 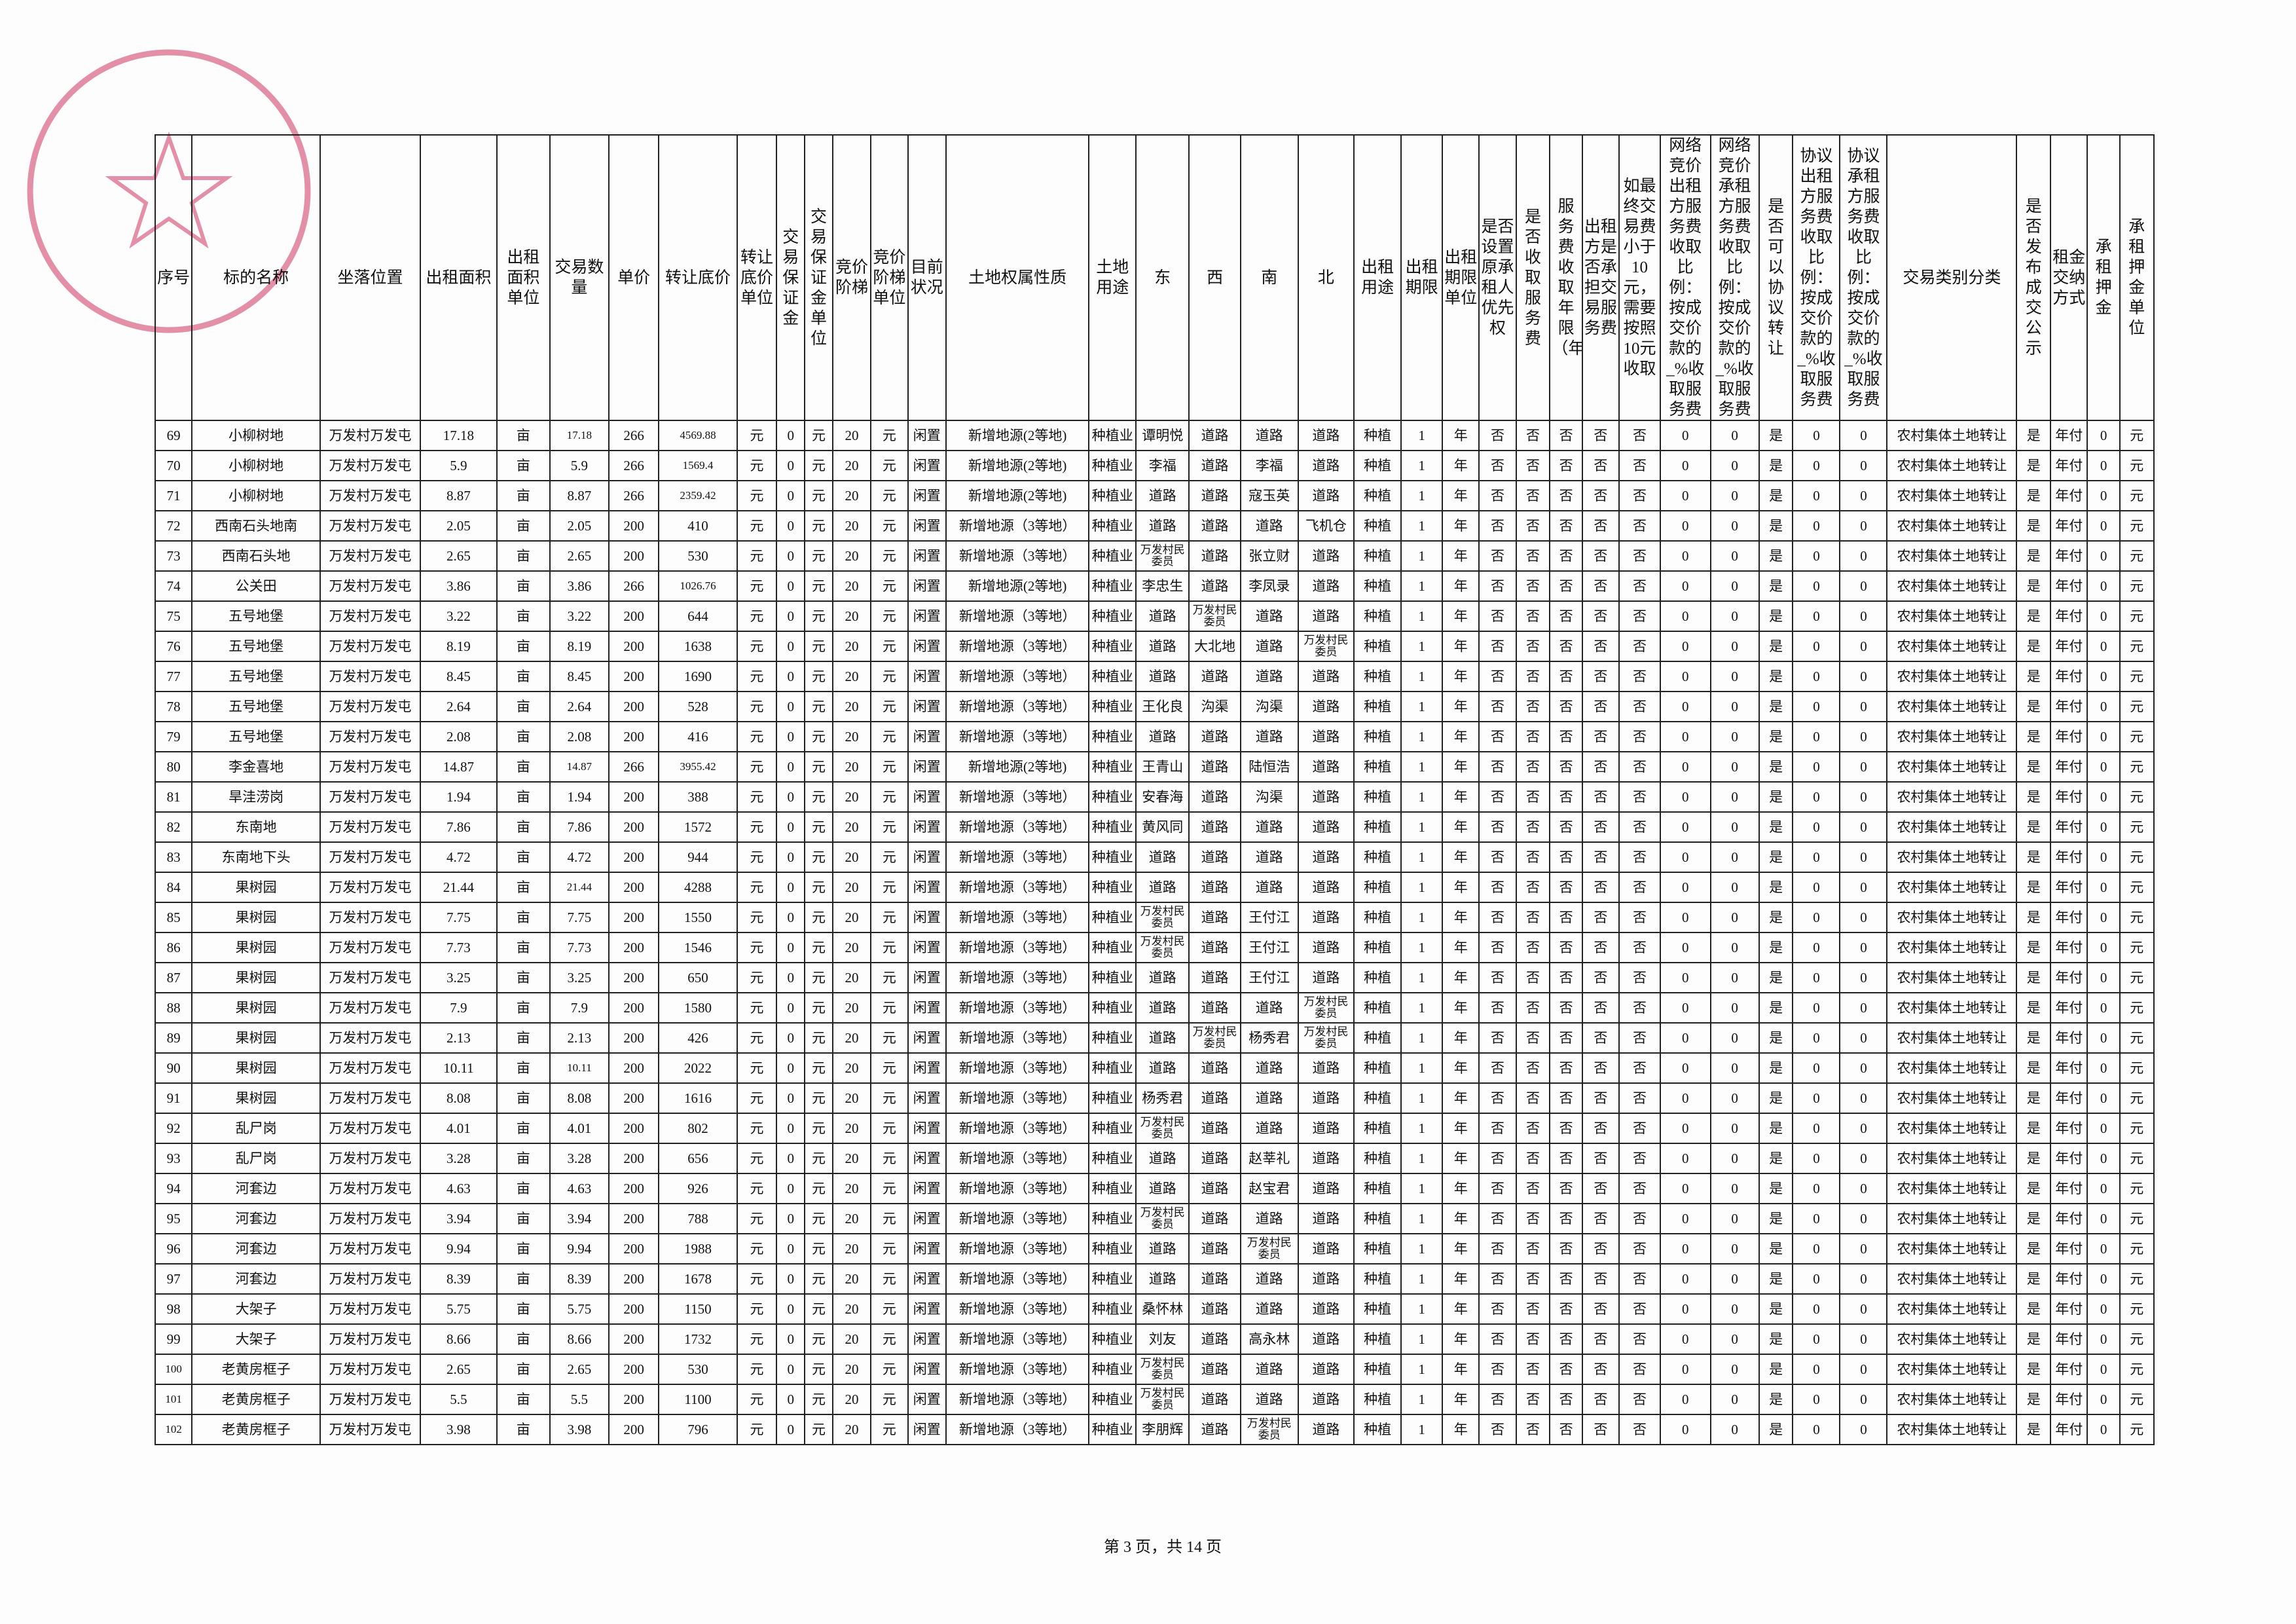 What do you see at coordinates (579, 1038) in the screenshot?
I see `table-cell: 2.13` at bounding box center [579, 1038].